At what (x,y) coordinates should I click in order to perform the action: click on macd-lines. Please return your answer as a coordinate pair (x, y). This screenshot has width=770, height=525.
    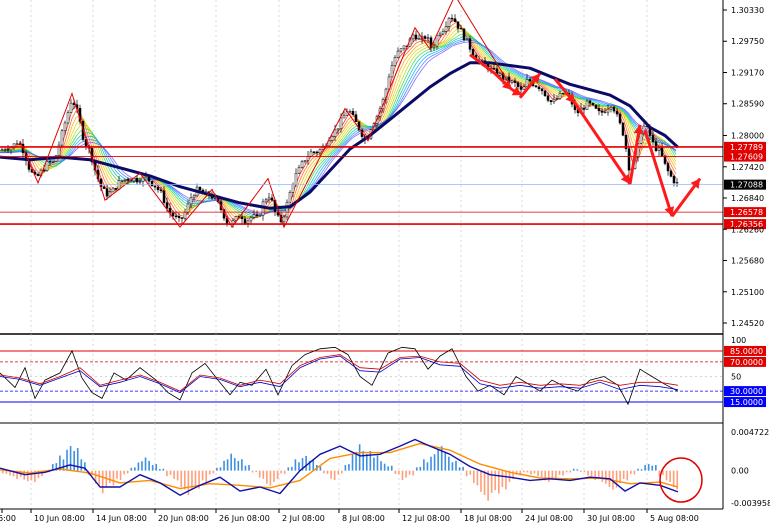
    Looking at the image, I should click on (339, 467).